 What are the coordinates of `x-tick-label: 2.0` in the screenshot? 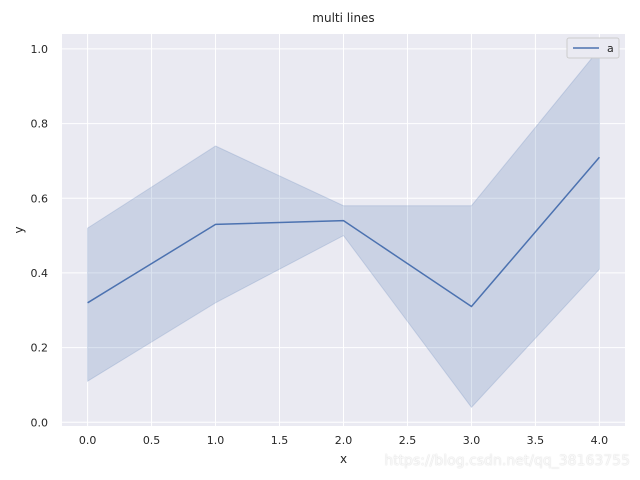 It's located at (344, 440).